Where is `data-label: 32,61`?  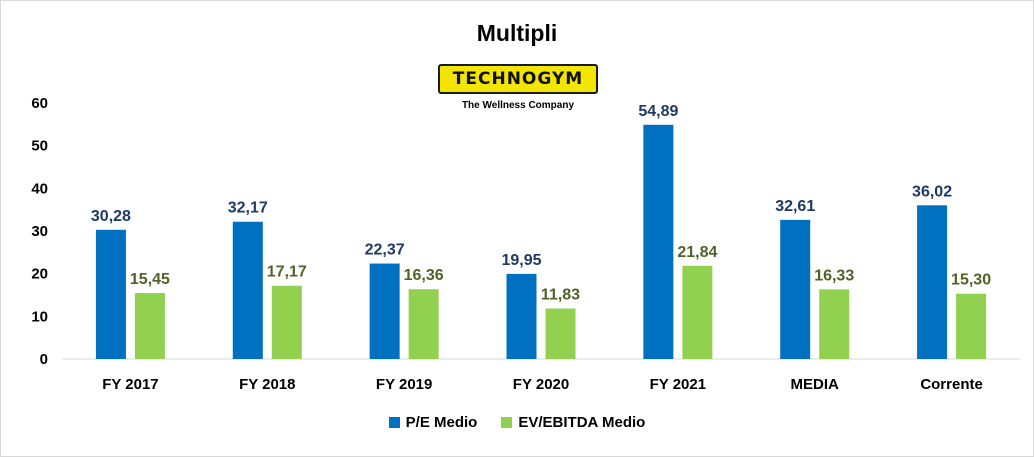
data-label: 32,61 is located at coordinates (795, 206).